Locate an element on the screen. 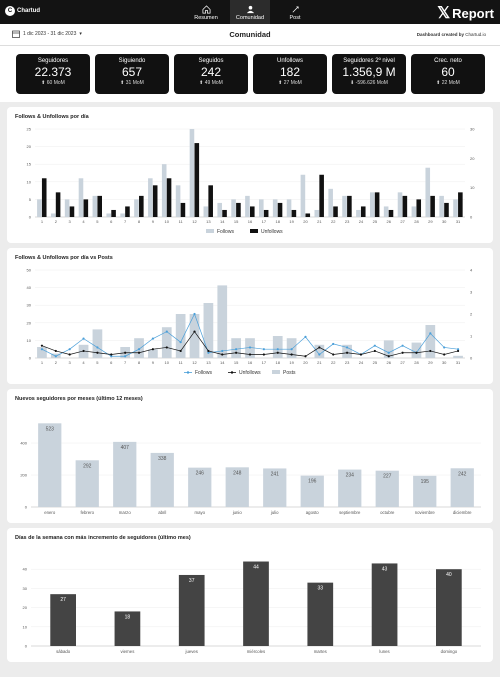  x-tick-label: noviembre is located at coordinates (425, 512).